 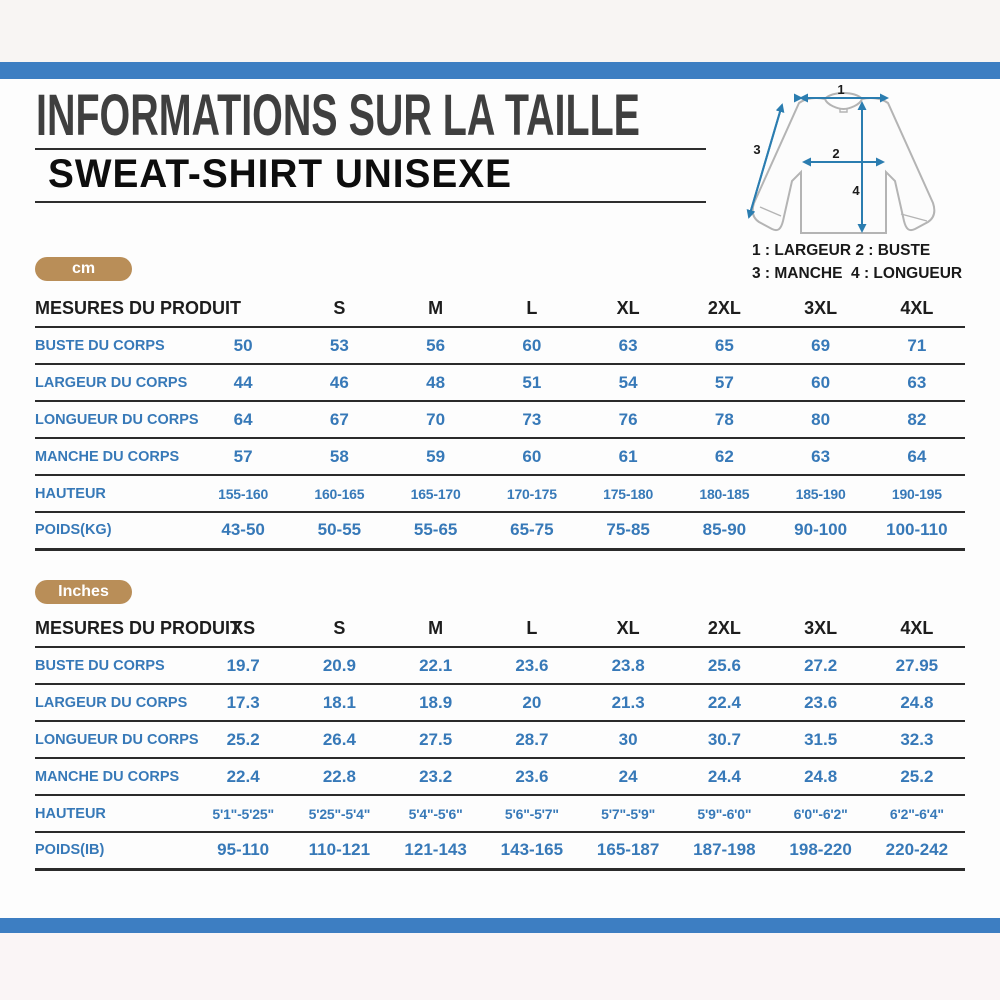 What do you see at coordinates (436, 419) in the screenshot?
I see `size-value: 70` at bounding box center [436, 419].